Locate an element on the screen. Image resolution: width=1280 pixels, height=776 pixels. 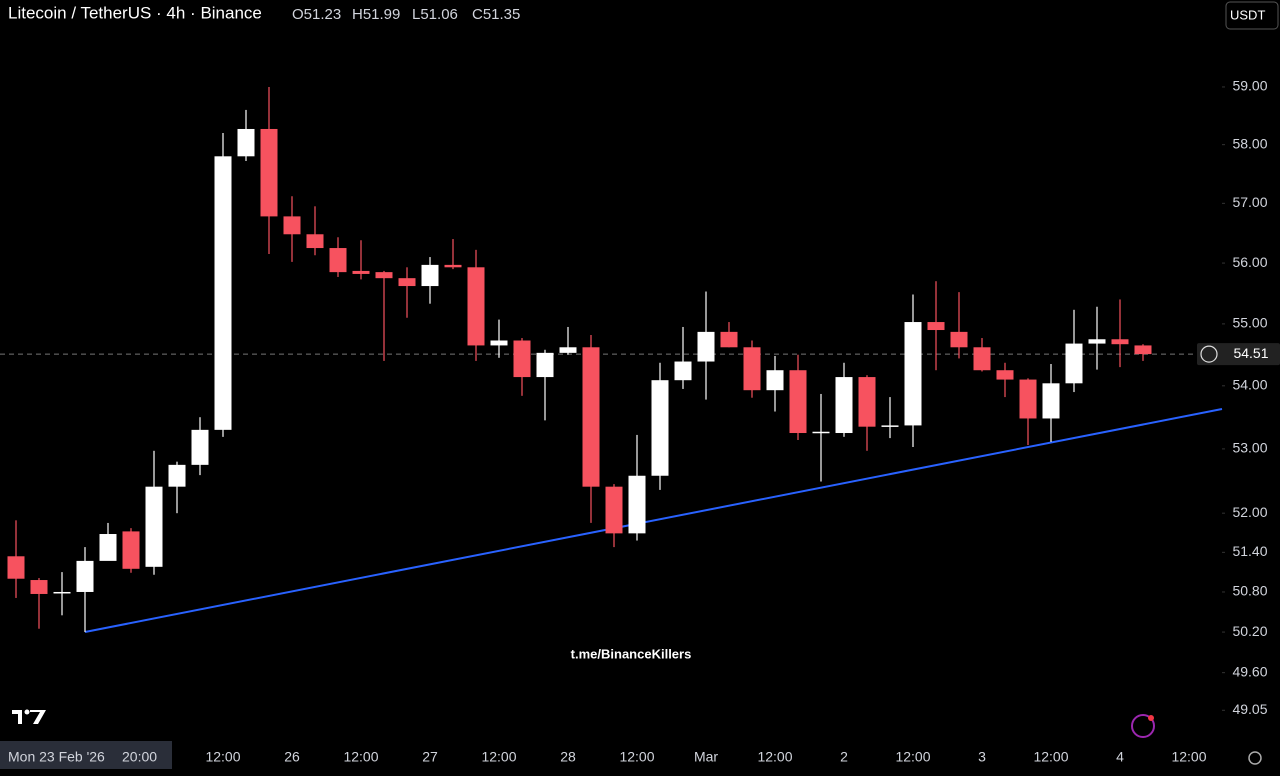
watermark: t.me/BinanceKillers is located at coordinates (631, 653).